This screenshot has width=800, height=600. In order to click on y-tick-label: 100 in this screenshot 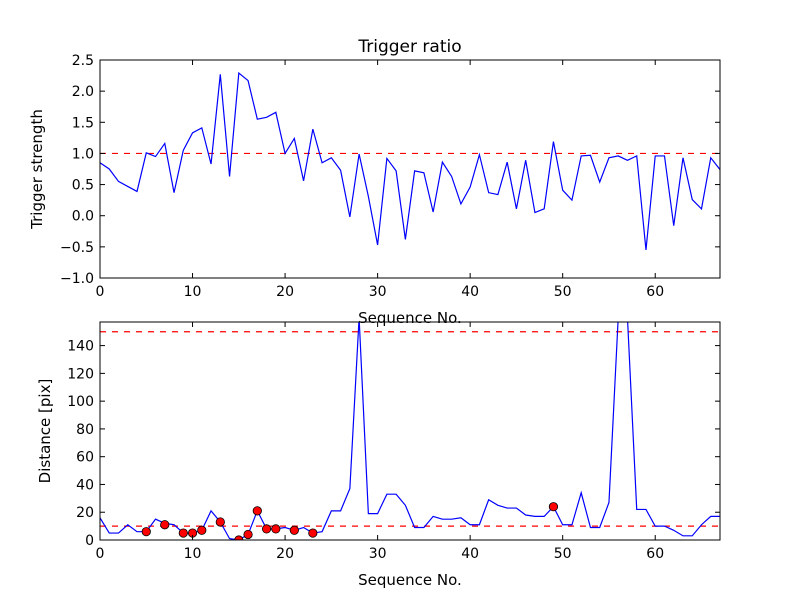, I will do `click(80, 402)`.